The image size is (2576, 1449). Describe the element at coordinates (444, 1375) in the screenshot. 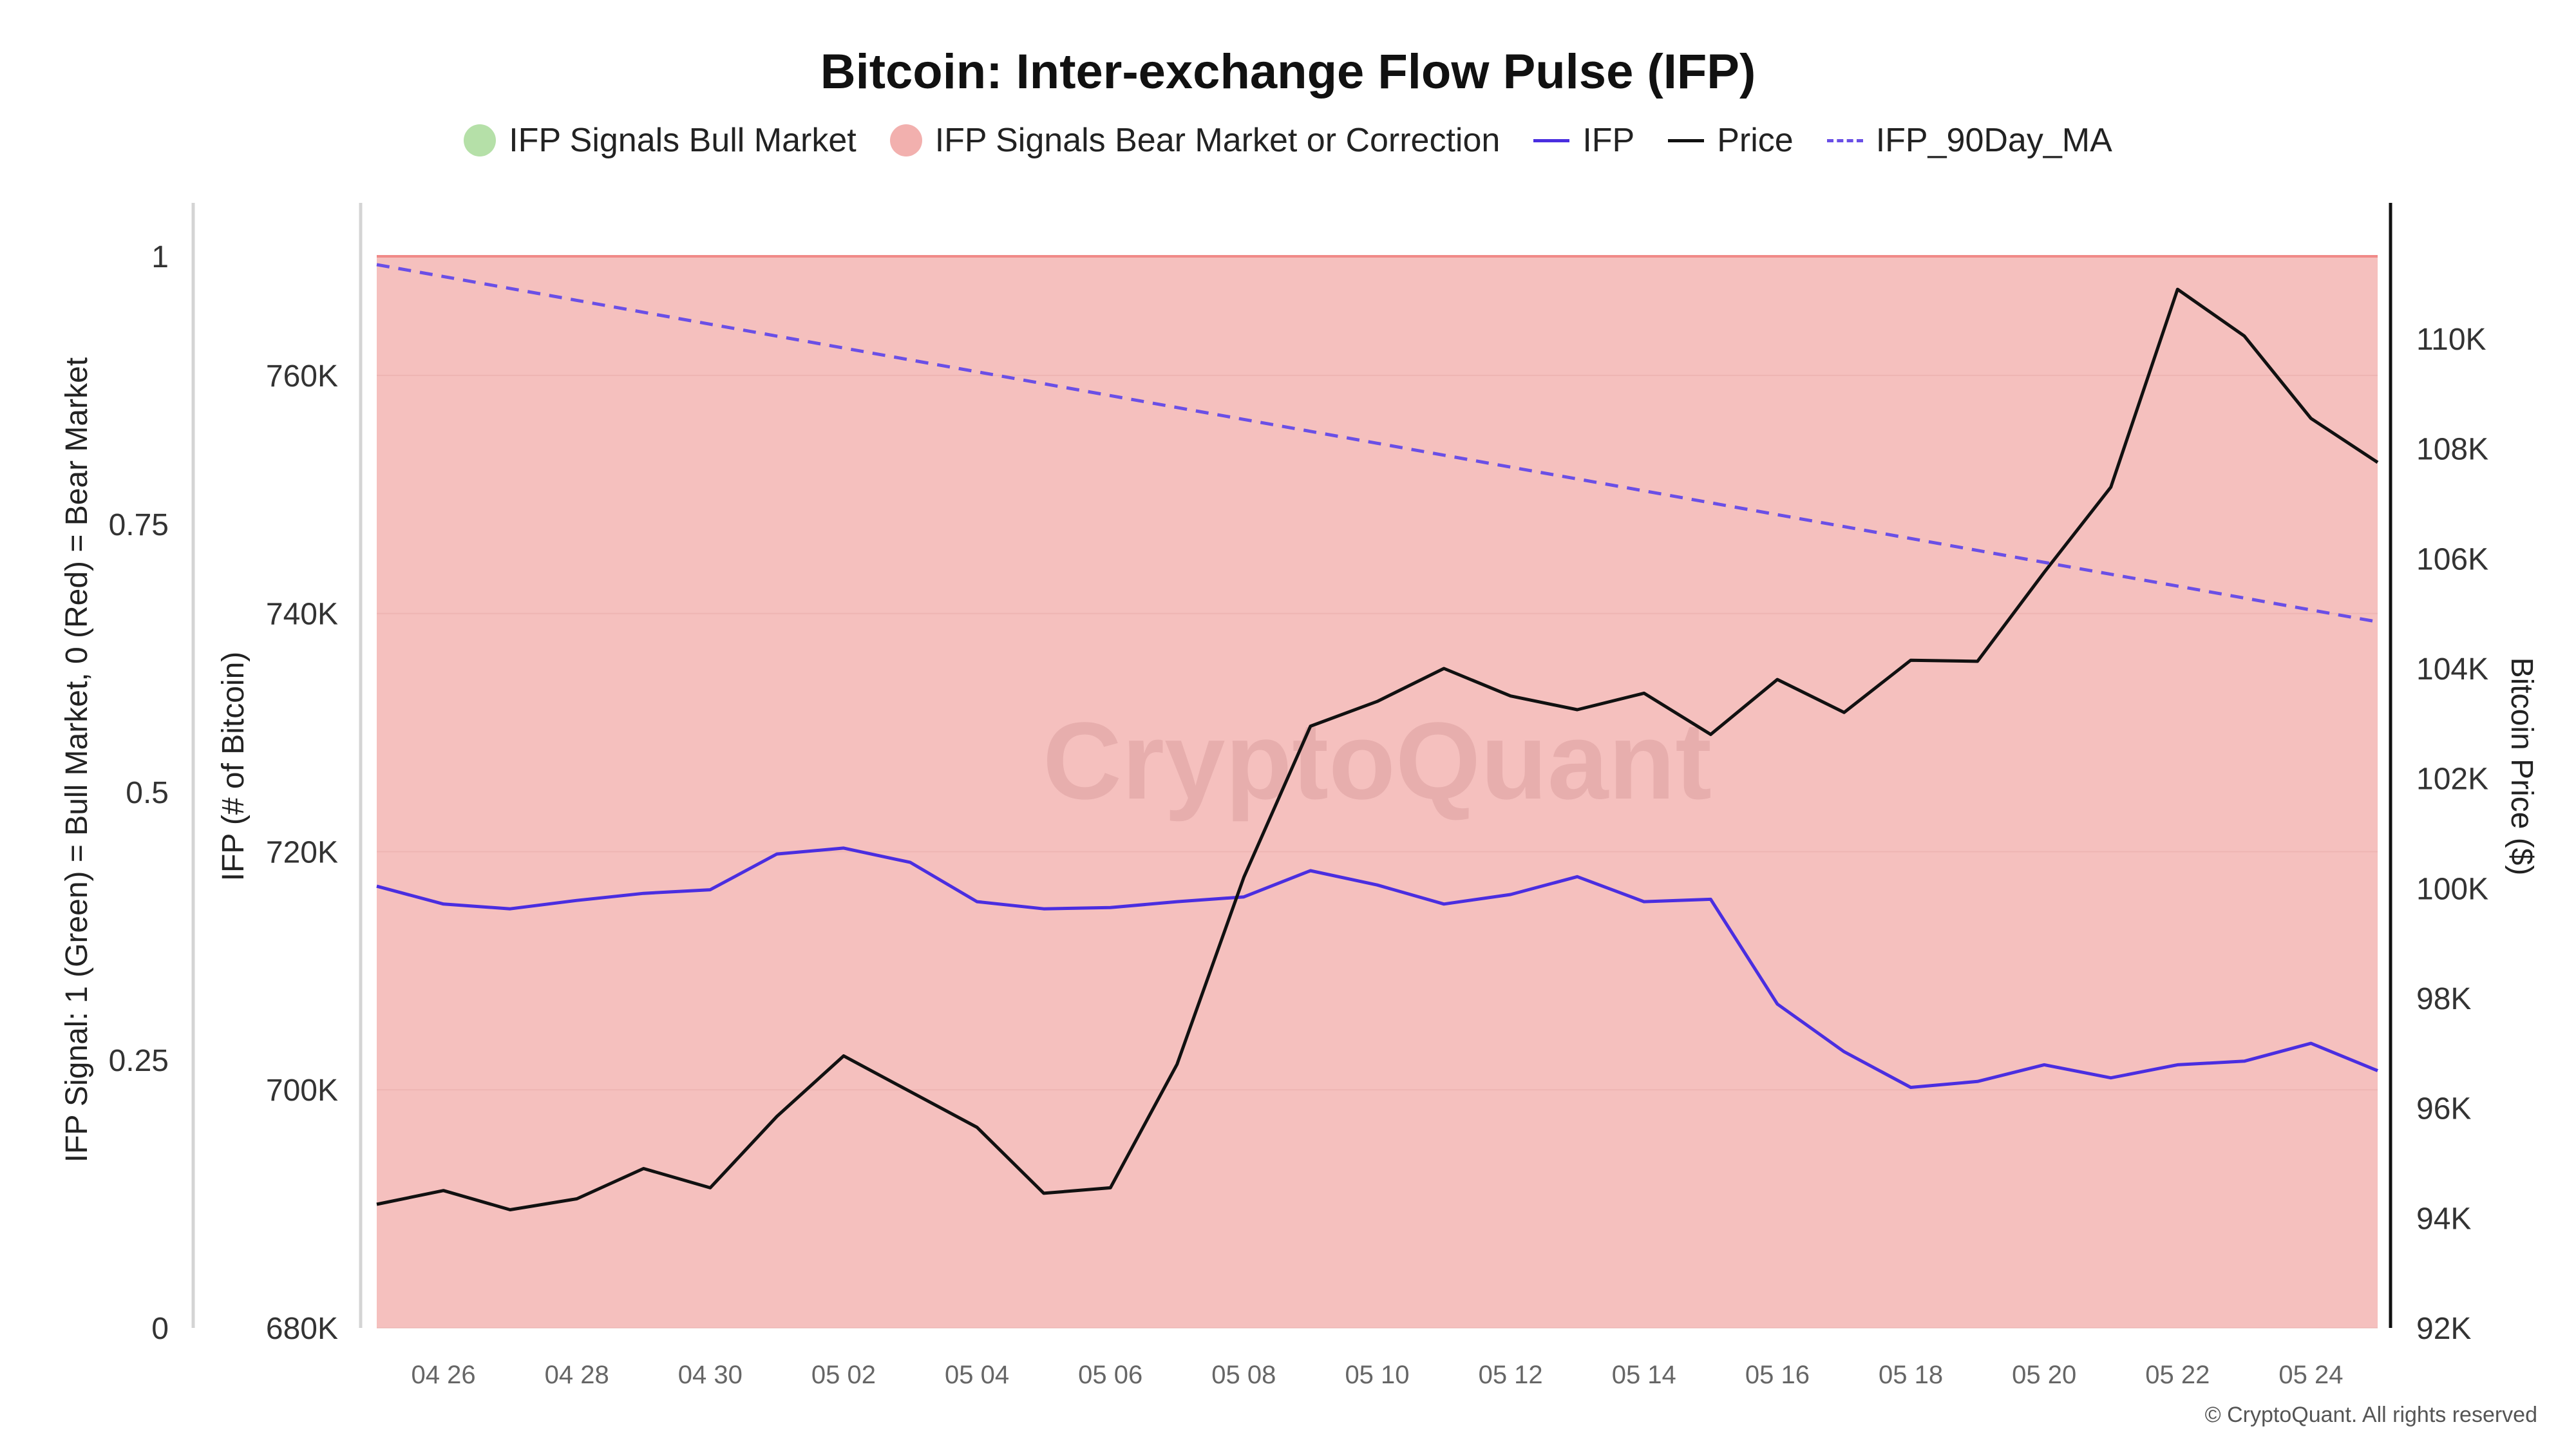

I see `x-tick-label: 04 26` at that location.